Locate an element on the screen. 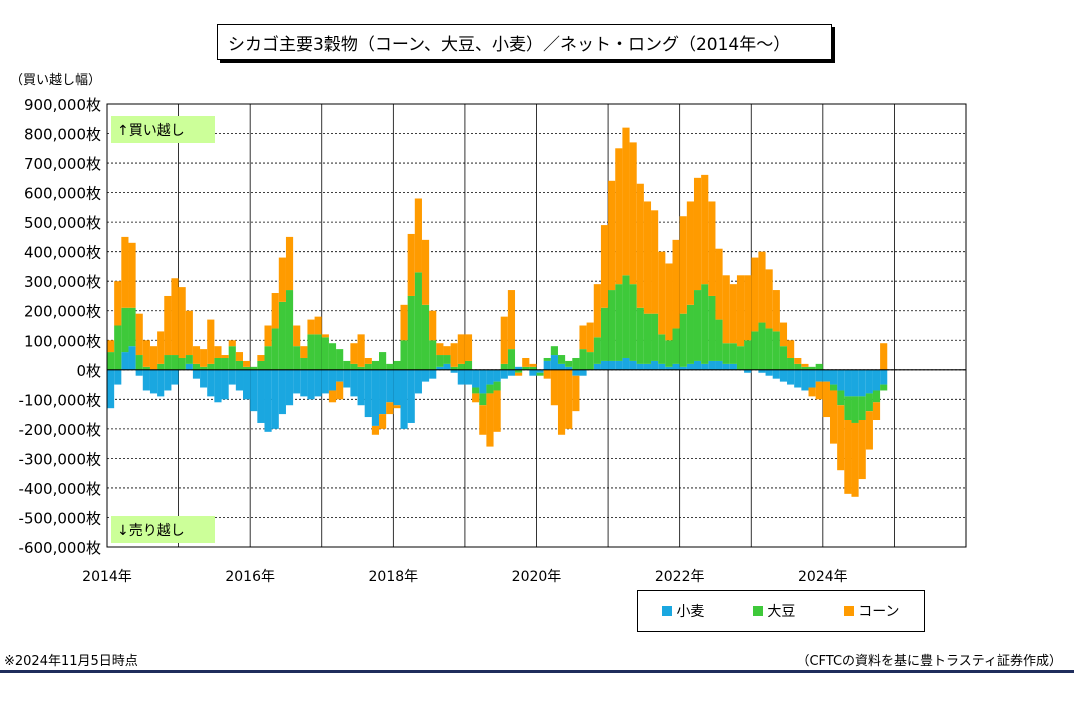  buy-annotation-label: ↑買い越し is located at coordinates (151, 131).